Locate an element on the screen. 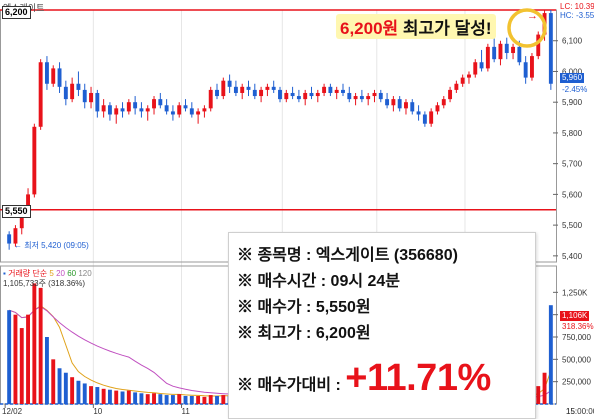  volume-tick-label: 1,250K is located at coordinates (575, 292).